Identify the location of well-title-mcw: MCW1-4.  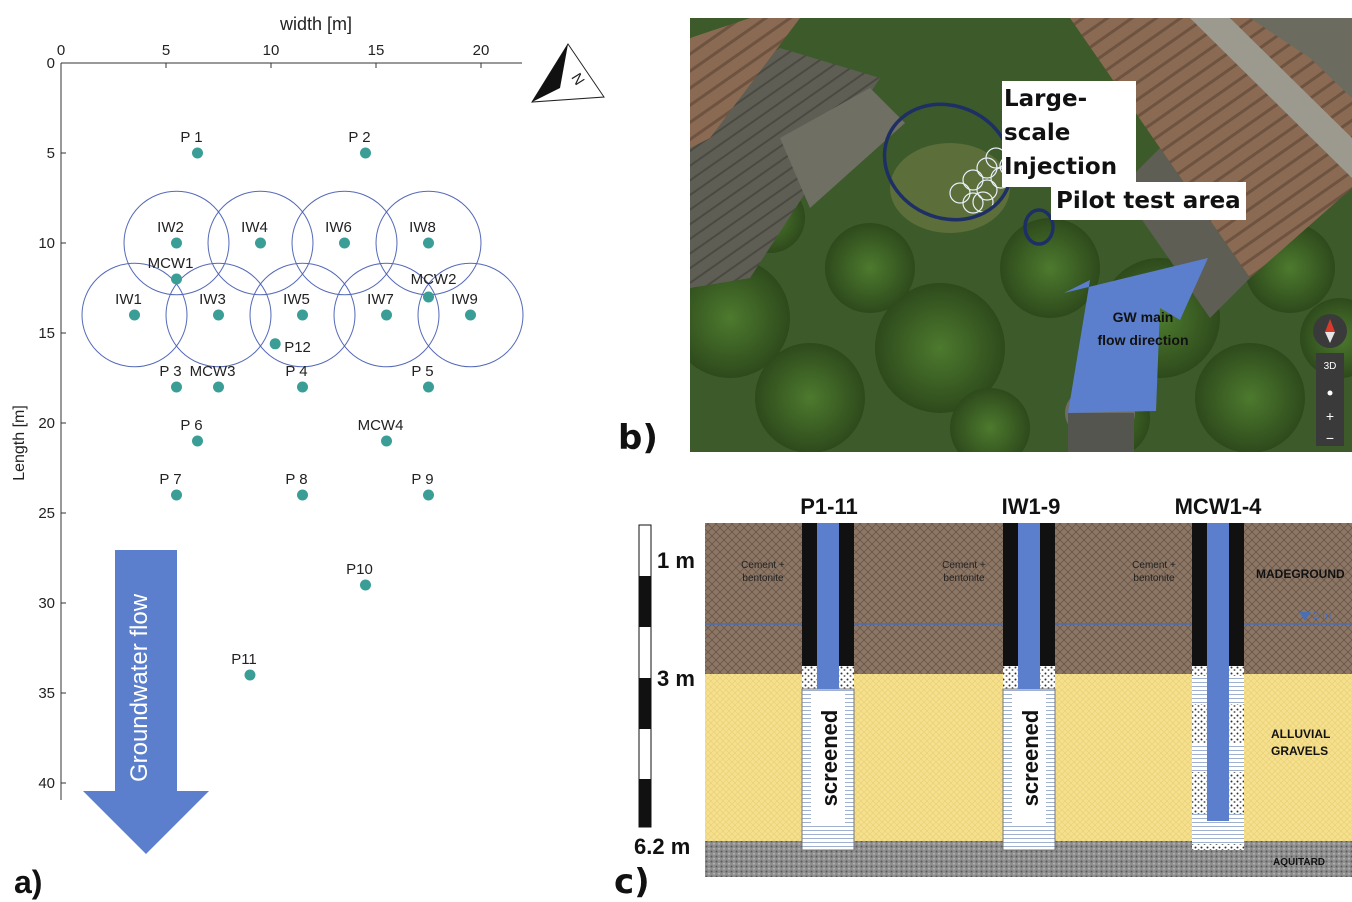
(1219, 506).